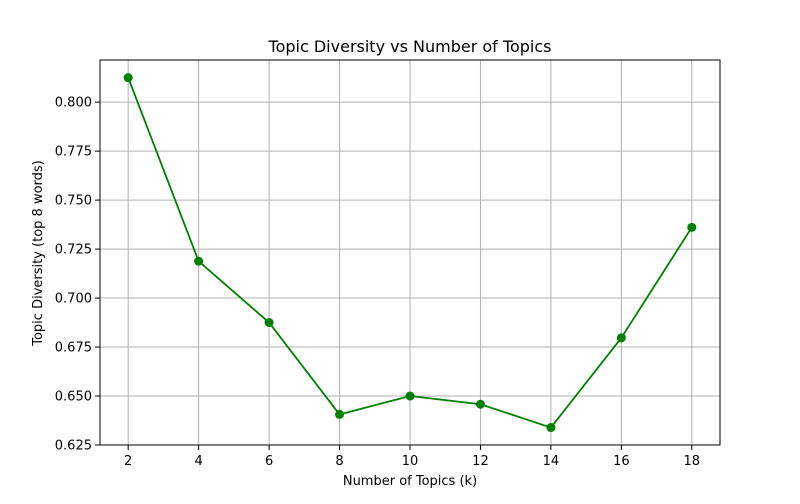 Image resolution: width=800 pixels, height=504 pixels. I want to click on x-tick-label: 10, so click(410, 461).